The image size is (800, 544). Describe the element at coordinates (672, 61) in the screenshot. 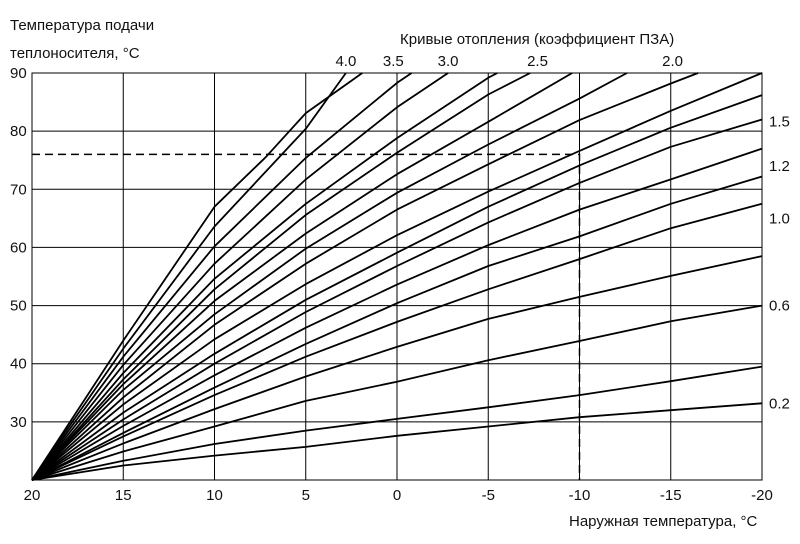

I see `curve-label-top: 2.0` at that location.